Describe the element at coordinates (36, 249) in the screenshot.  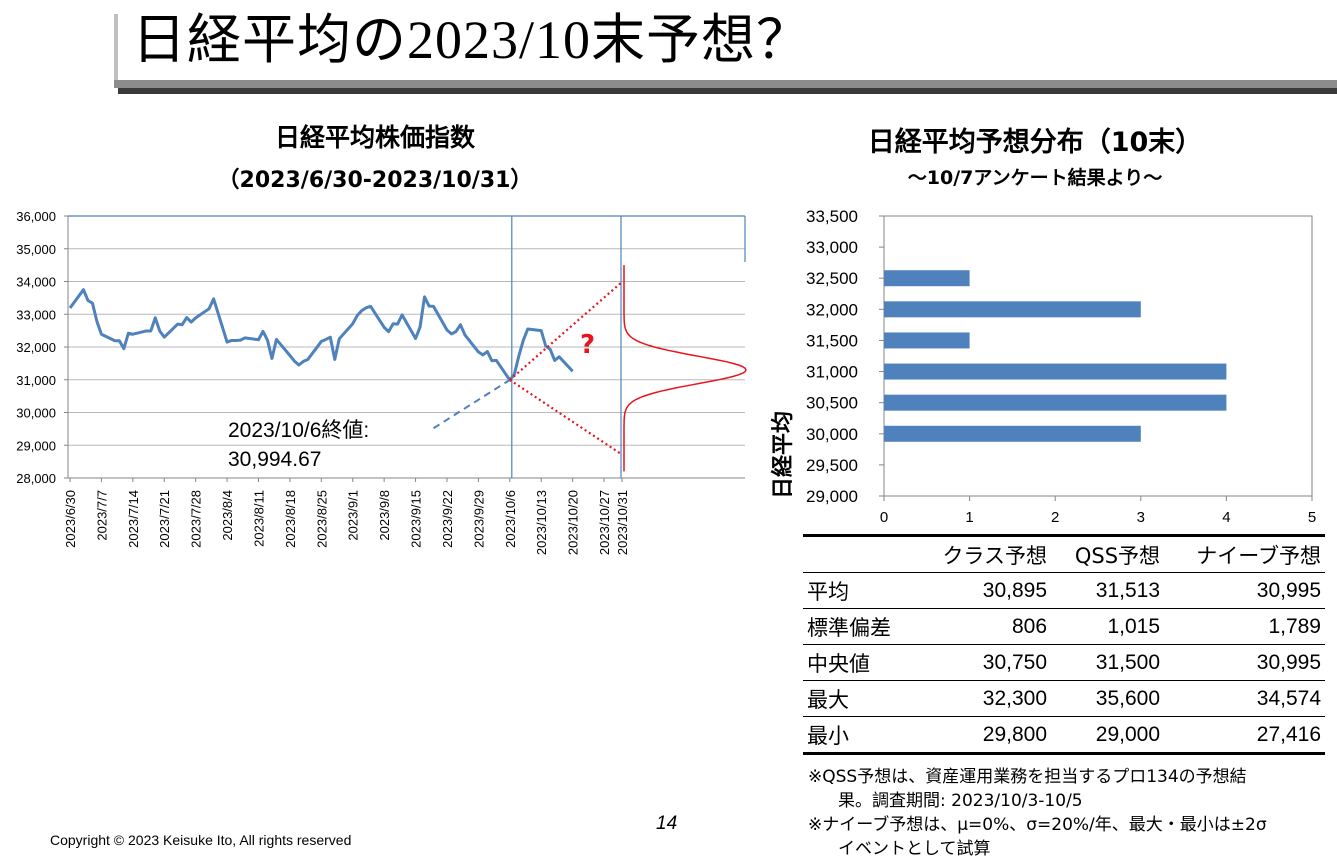
I see `y-tick-label: 35,000` at that location.